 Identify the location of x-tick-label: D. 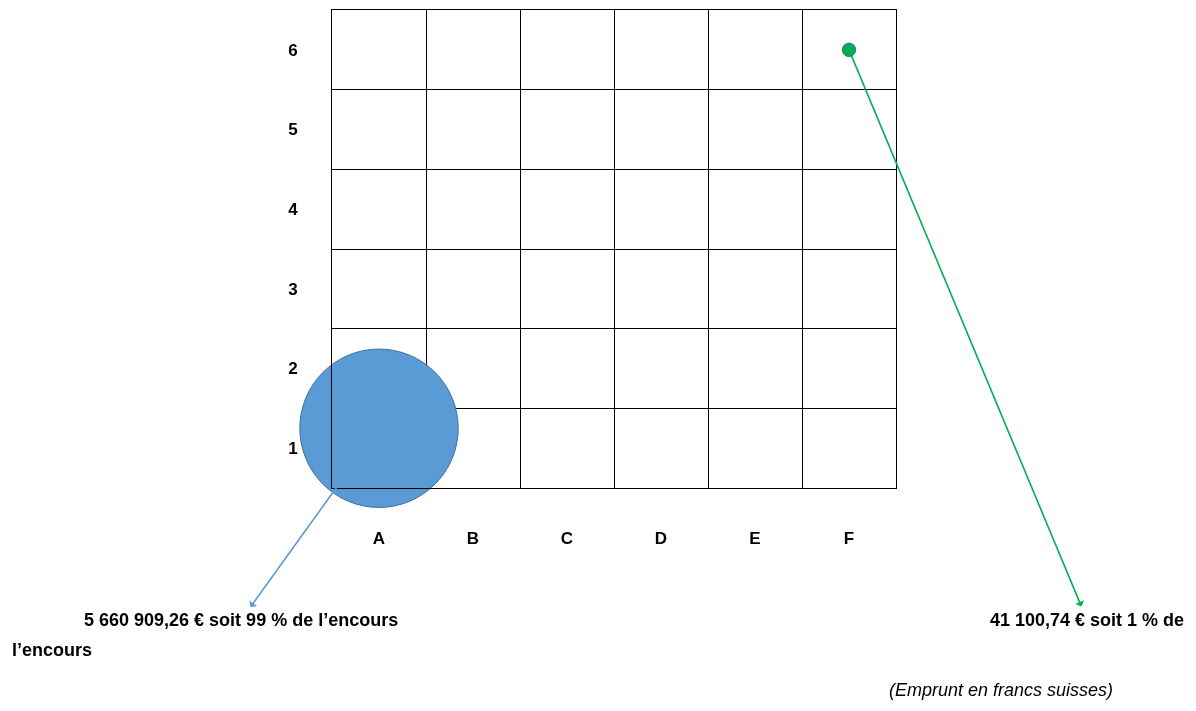
(661, 539).